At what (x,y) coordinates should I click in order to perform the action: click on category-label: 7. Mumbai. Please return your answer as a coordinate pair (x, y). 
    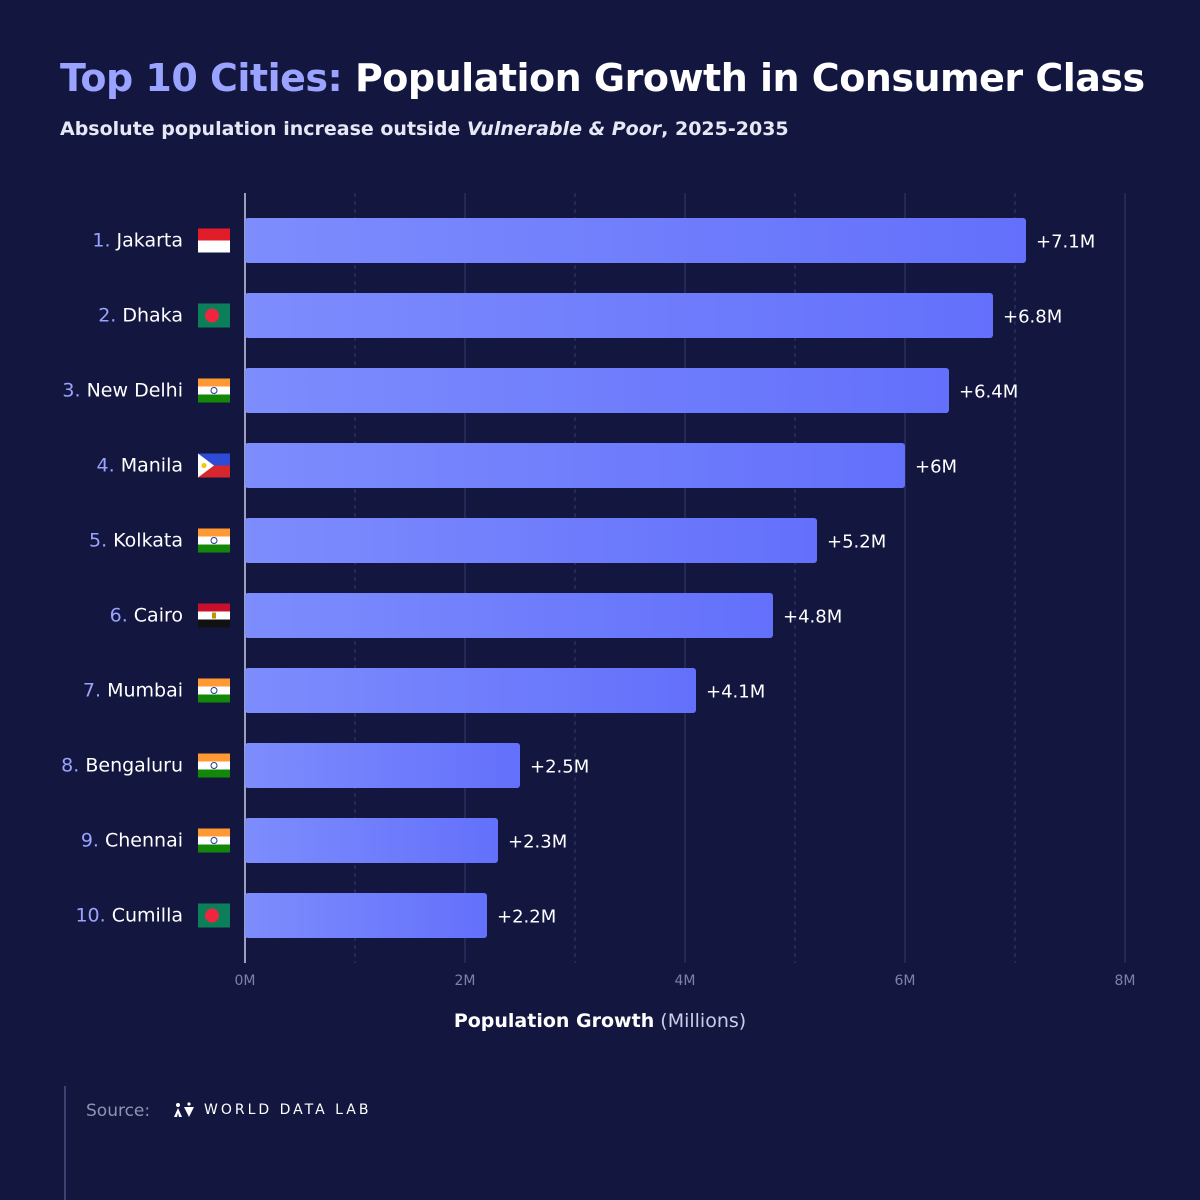
    Looking at the image, I should click on (133, 691).